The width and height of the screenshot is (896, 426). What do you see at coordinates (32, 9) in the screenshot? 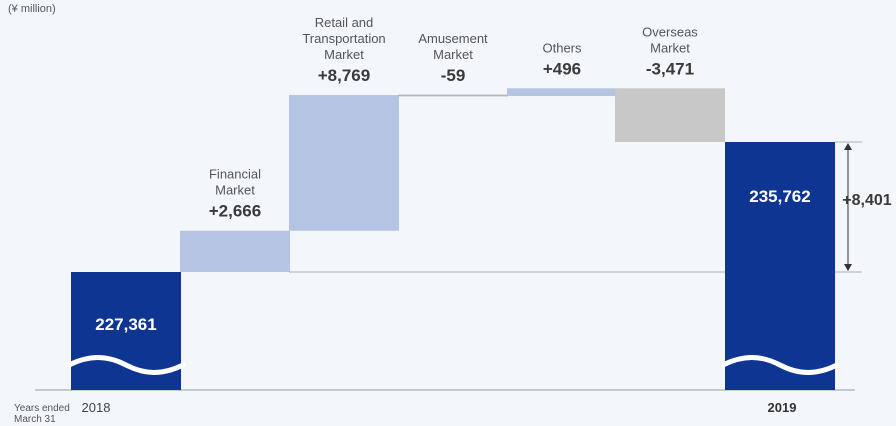
I see `unit-label: (¥ million)` at bounding box center [32, 9].